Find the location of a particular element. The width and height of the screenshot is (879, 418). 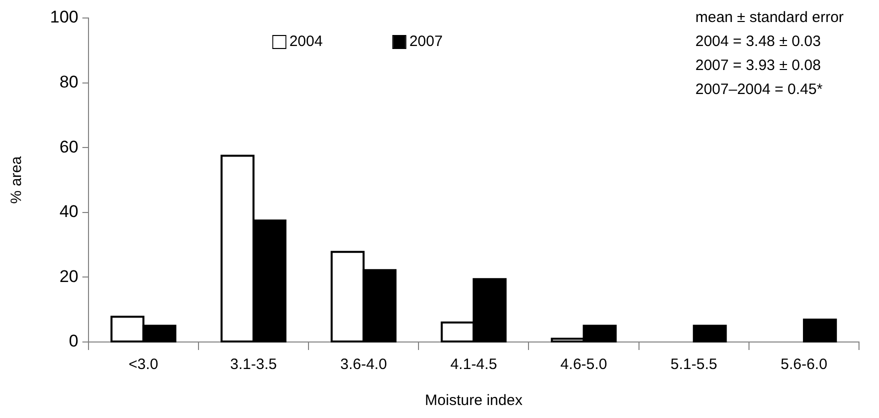

y-tick-label: 60 is located at coordinates (68, 146).